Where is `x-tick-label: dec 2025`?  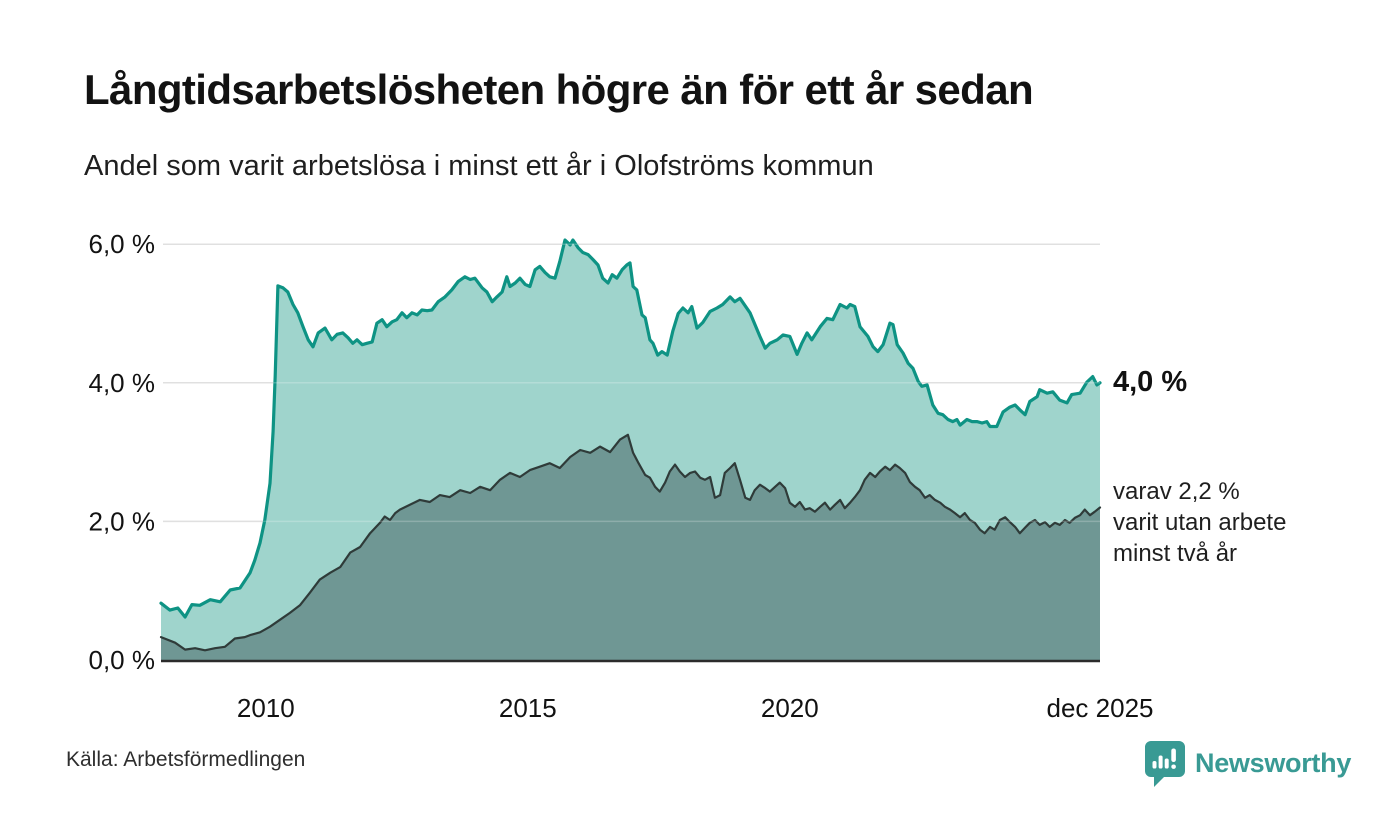 x-tick-label: dec 2025 is located at coordinates (1100, 708).